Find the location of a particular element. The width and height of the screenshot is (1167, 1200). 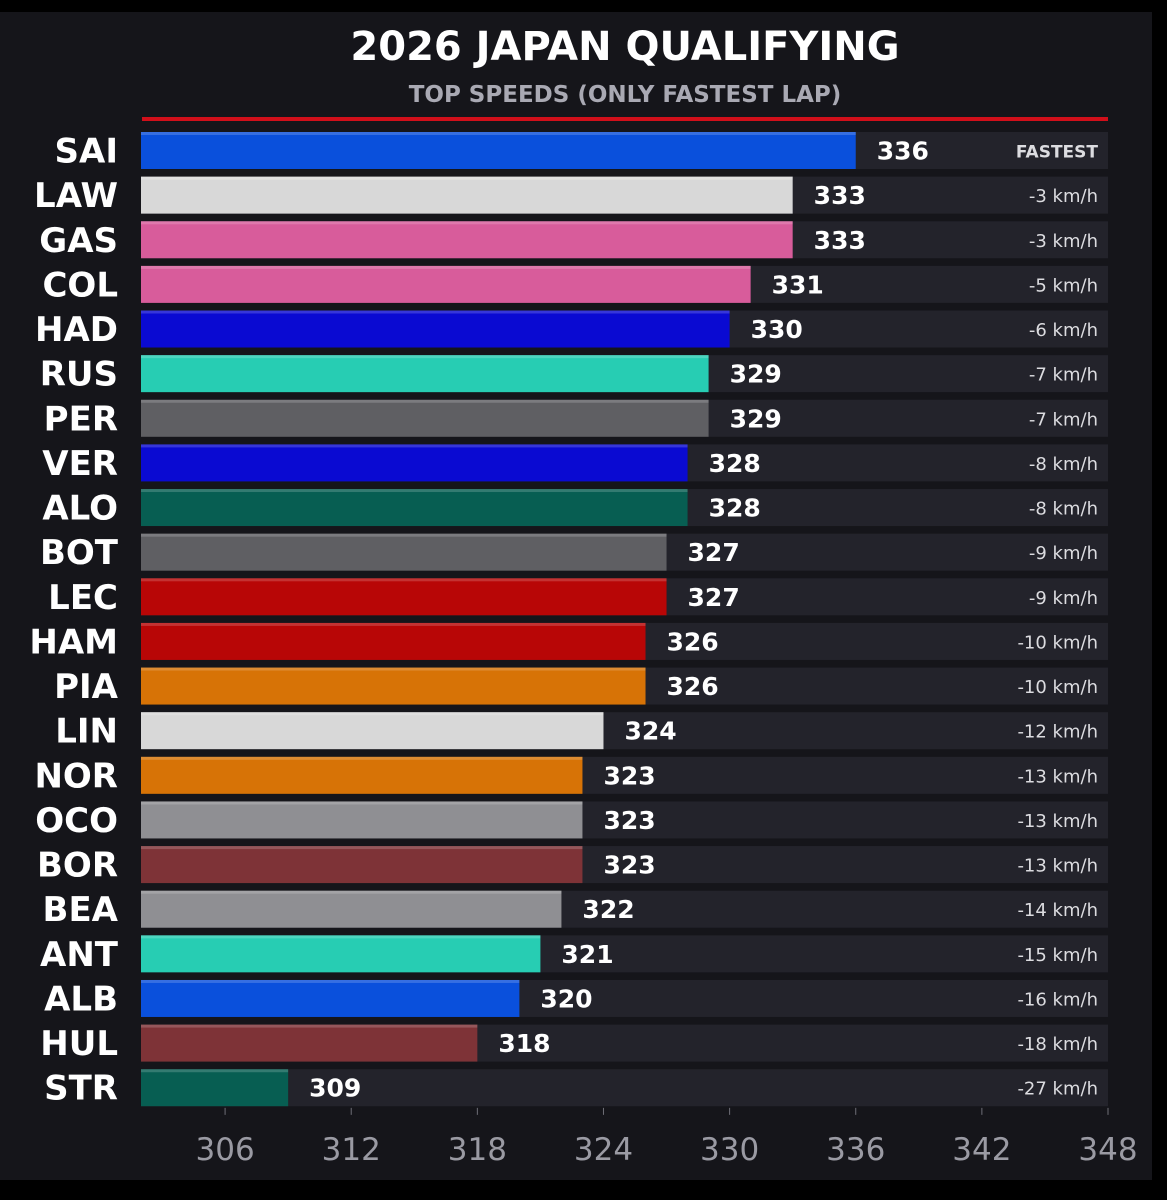

bar-highlight-per is located at coordinates (425, 401).